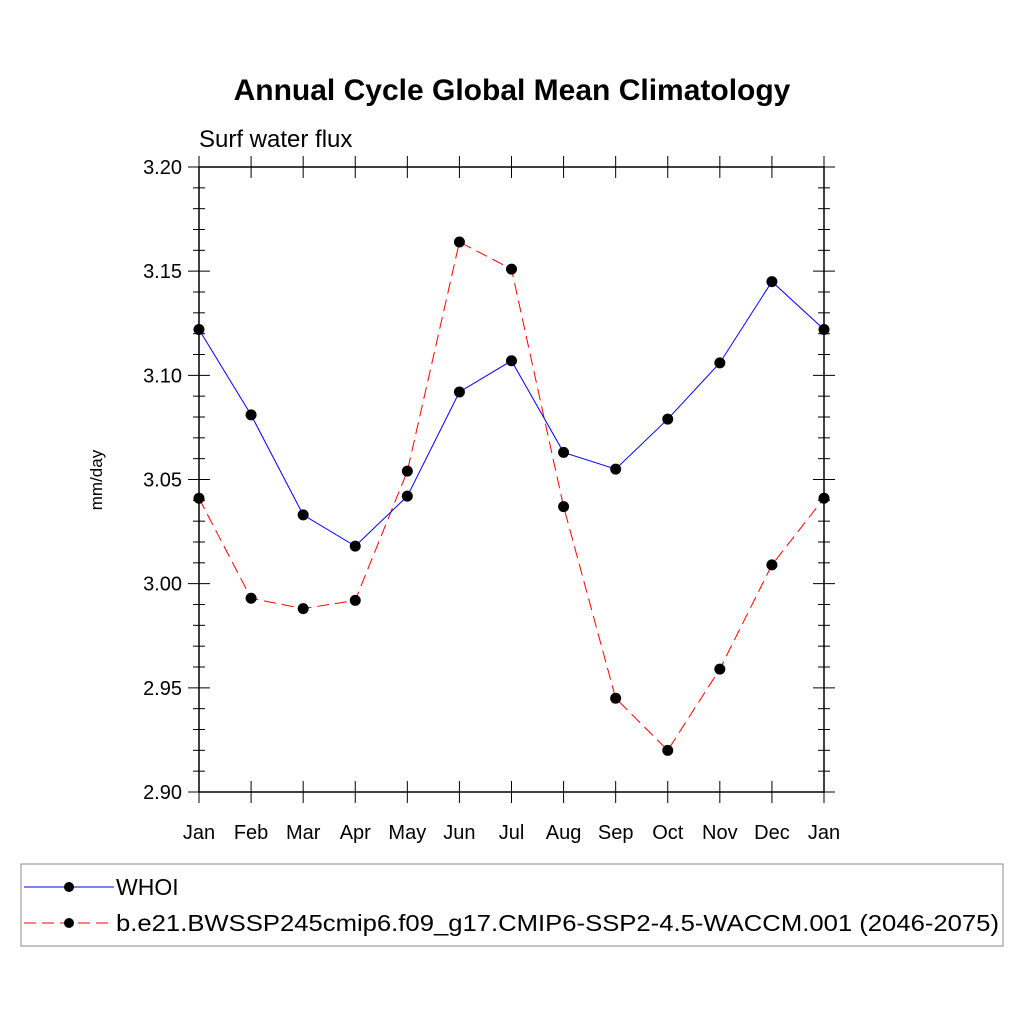 The height and width of the screenshot is (1024, 1024). I want to click on x-tick-label: Jun, so click(459, 833).